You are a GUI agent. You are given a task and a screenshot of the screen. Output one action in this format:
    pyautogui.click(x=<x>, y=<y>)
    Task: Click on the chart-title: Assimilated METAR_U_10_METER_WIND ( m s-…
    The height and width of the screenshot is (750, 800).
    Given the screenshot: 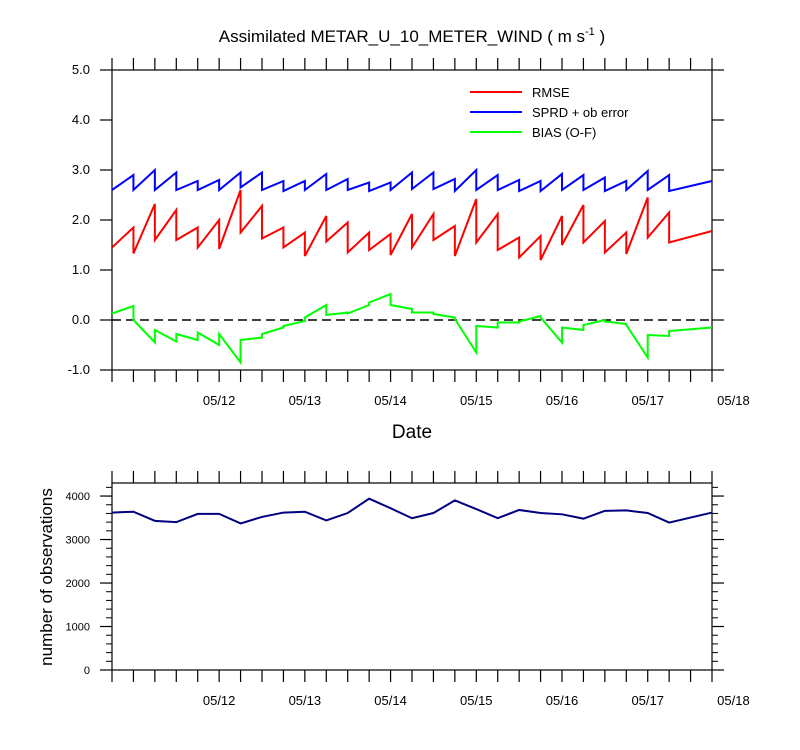 What is the action you would take?
    pyautogui.click(x=412, y=36)
    